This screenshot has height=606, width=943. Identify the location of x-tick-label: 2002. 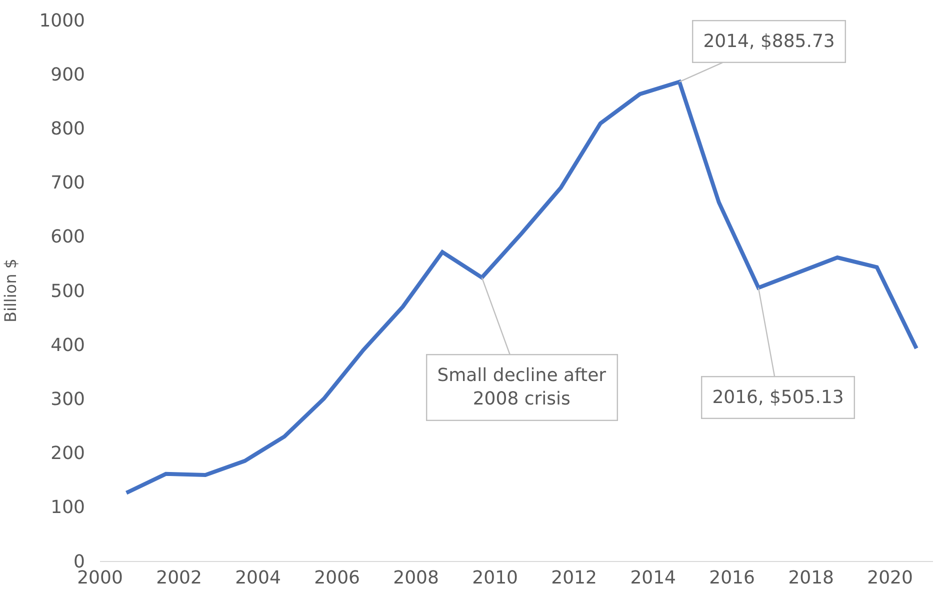
(179, 578).